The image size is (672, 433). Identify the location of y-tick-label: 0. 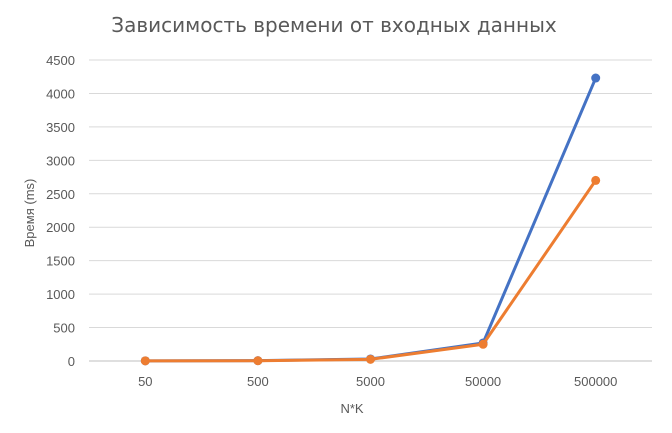
(71, 361).